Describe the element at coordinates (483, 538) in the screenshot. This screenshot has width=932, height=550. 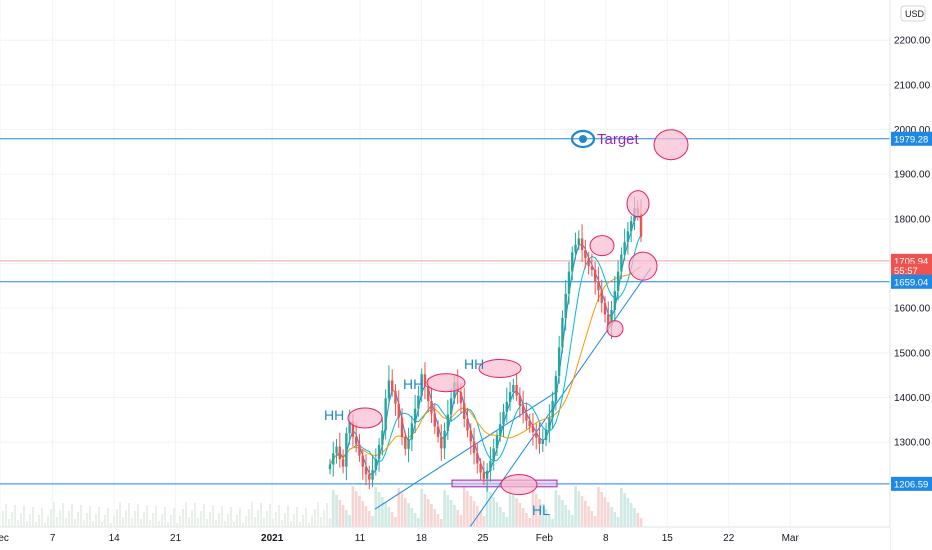
I see `x-tick-label: 25` at that location.